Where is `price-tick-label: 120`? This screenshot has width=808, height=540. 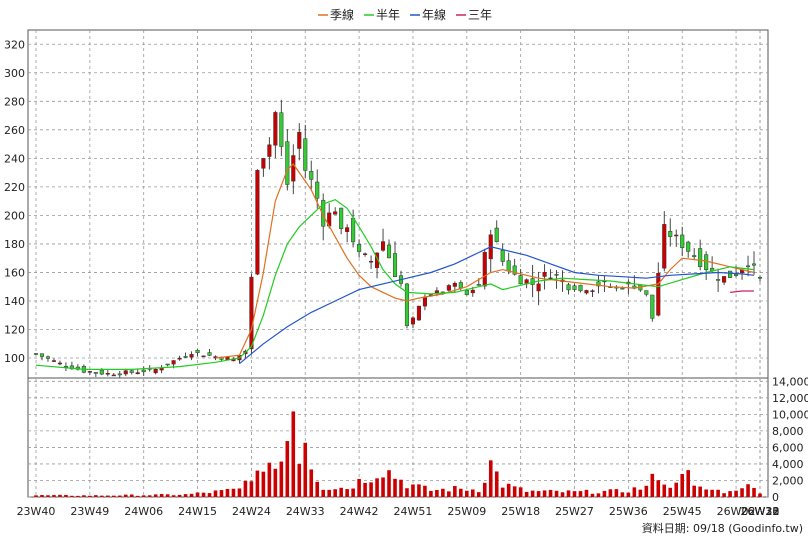 price-tick-label: 120 is located at coordinates (14, 330).